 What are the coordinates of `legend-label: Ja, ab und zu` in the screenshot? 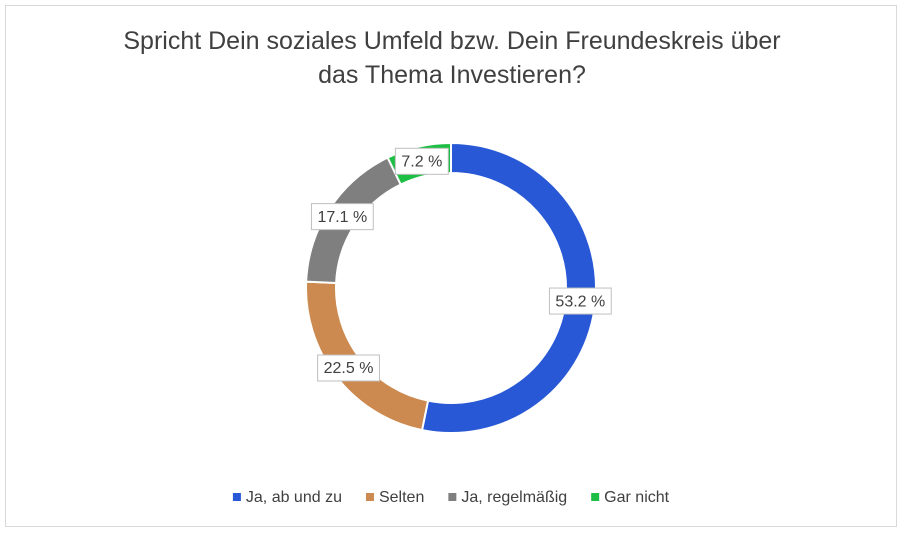 It's located at (294, 497).